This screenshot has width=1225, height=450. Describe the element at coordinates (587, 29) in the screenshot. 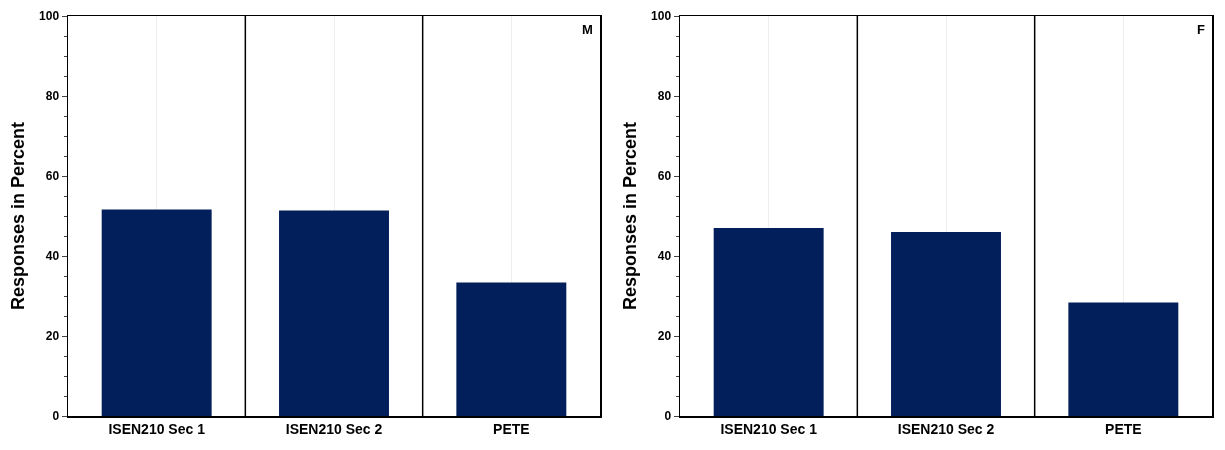

I see `annotation: M` at that location.